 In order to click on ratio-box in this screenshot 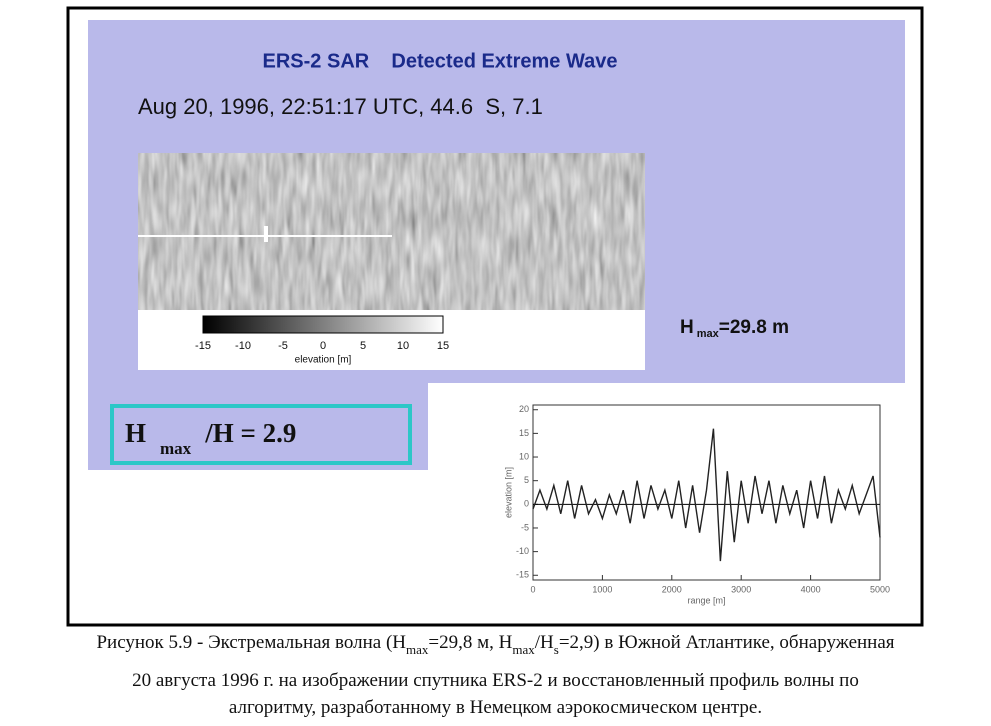, I will do `click(261, 434)`.